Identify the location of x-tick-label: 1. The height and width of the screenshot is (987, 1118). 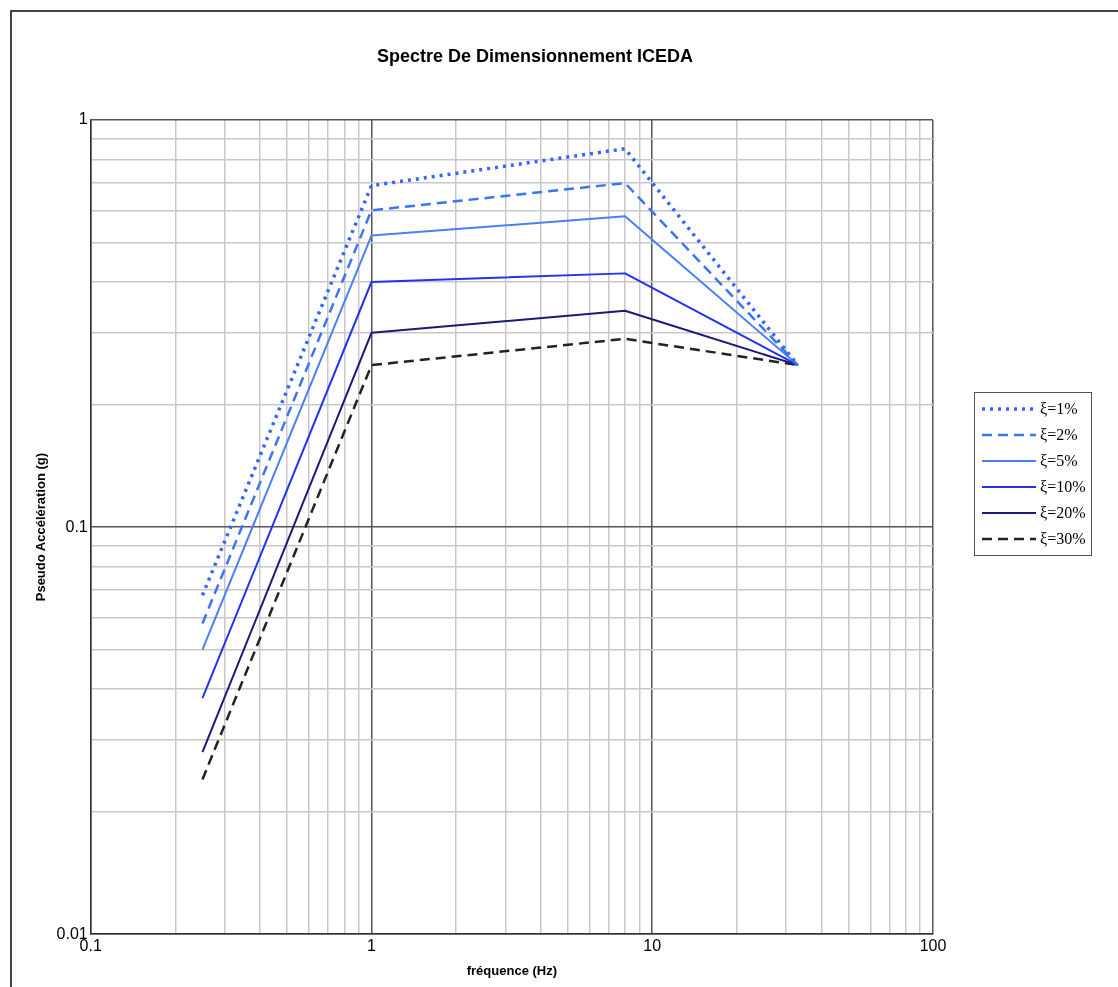
(372, 946).